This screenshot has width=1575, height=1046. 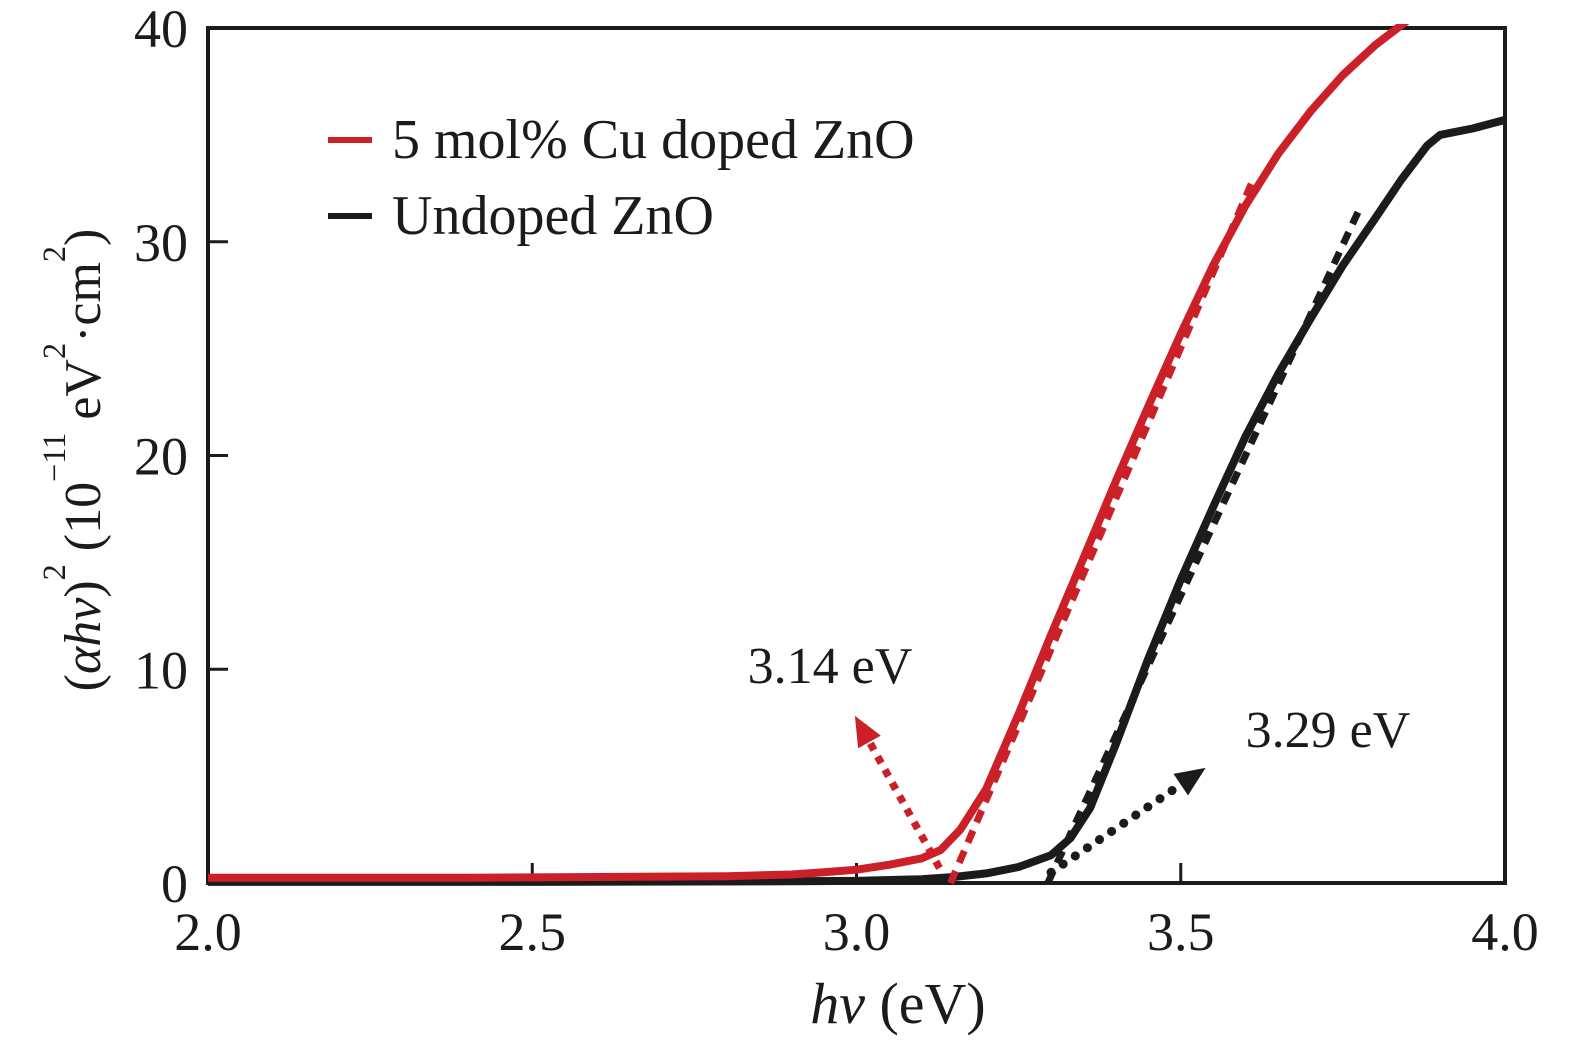 I want to click on y-axis-label-open: (, so click(x=83, y=683).